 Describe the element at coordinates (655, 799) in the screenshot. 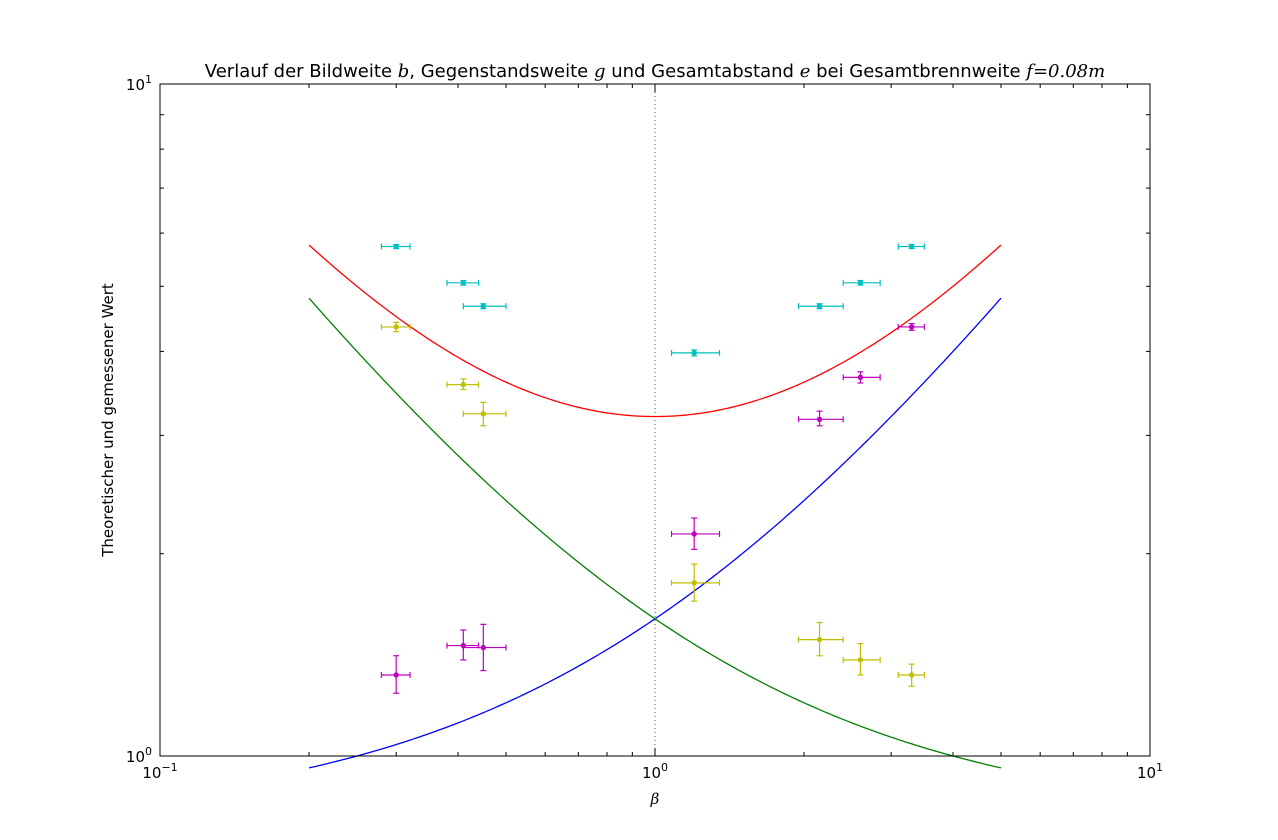

I see `x-axis-label: β` at that location.